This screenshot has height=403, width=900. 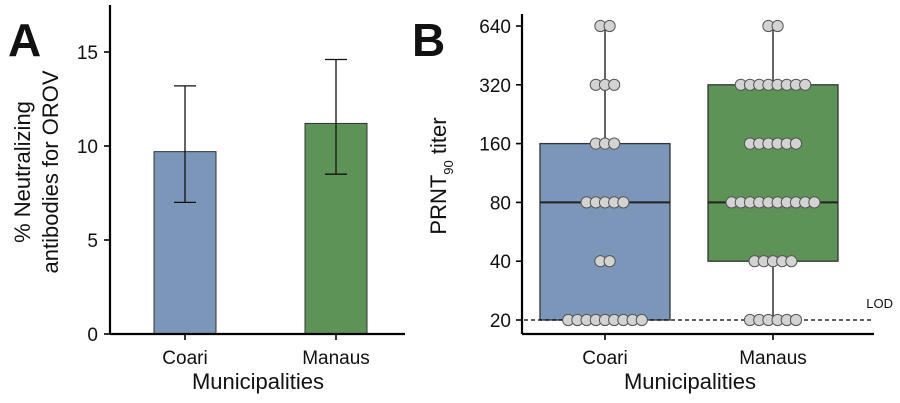 I want to click on a-y-axis-title: % Neutralizing antibodies for OROV, so click(x=36, y=171).